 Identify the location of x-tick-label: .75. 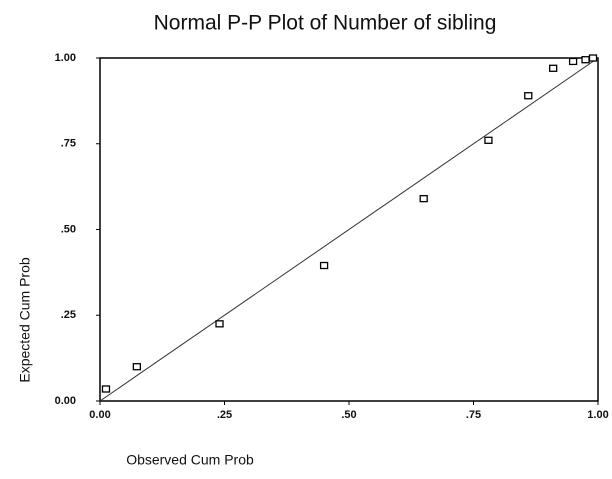
(473, 415).